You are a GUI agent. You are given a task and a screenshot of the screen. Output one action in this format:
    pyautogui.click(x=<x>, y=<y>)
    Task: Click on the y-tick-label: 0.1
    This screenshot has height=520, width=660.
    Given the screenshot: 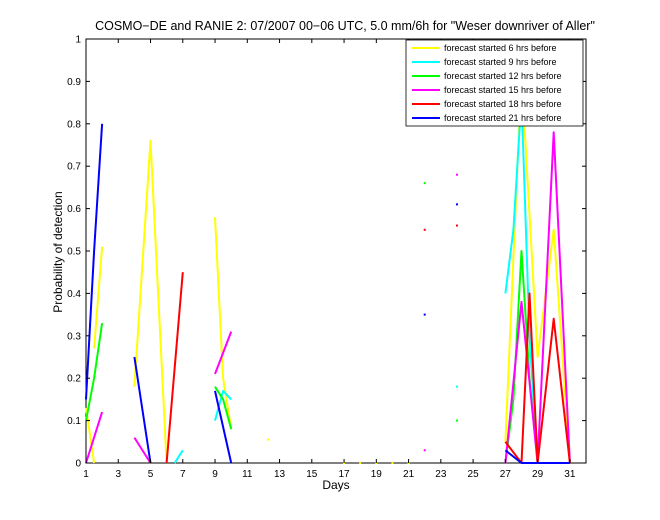 What is the action you would take?
    pyautogui.click(x=74, y=421)
    